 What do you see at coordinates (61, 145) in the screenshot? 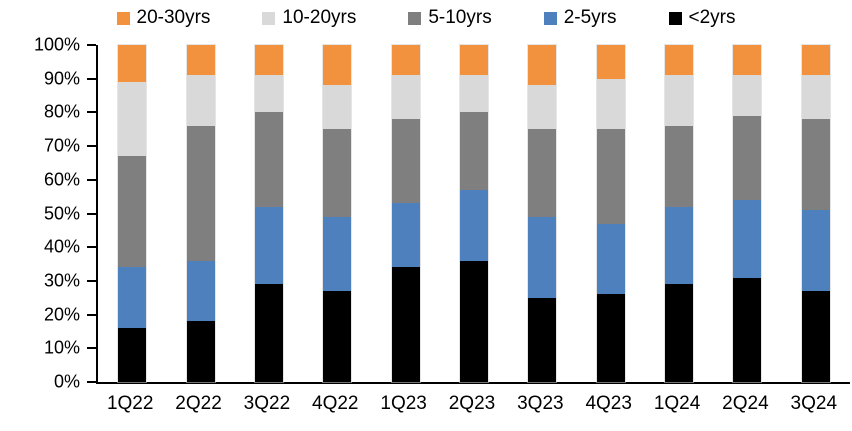
I see `y-axis-label: 70%` at bounding box center [61, 145].